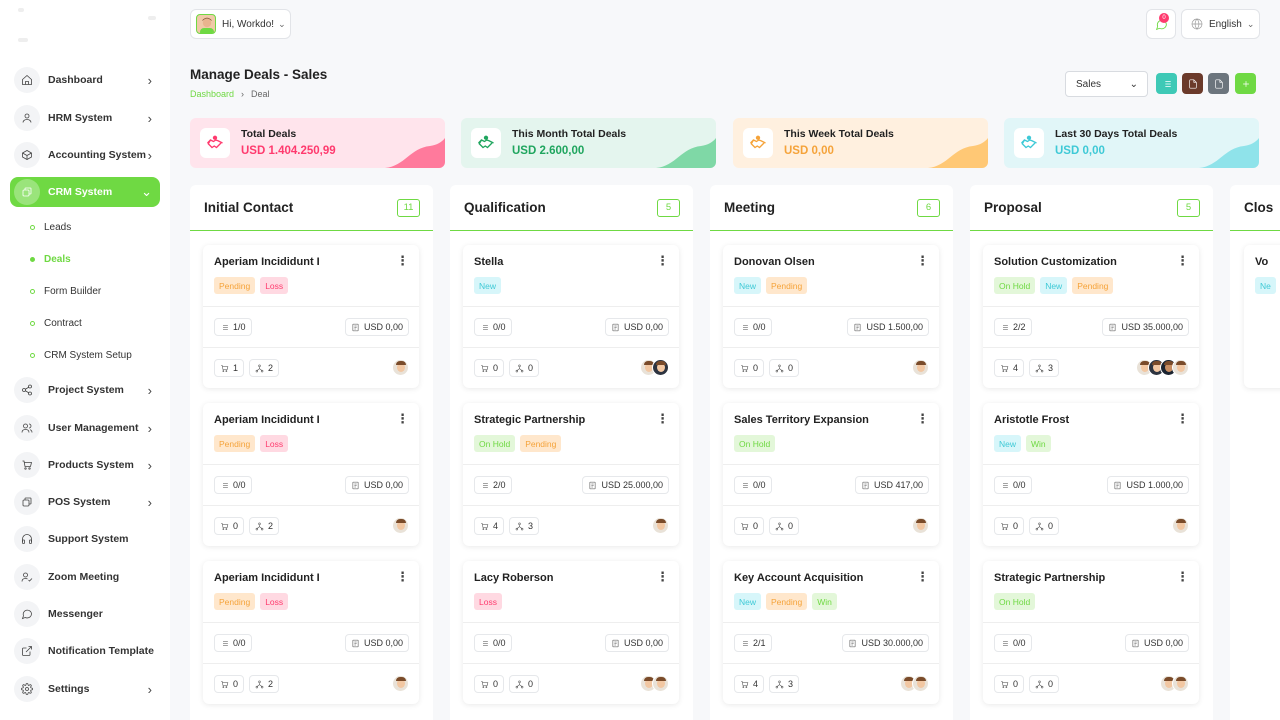  I want to click on sidebar-item-dashboard: Dashboard ›, so click(85, 80).